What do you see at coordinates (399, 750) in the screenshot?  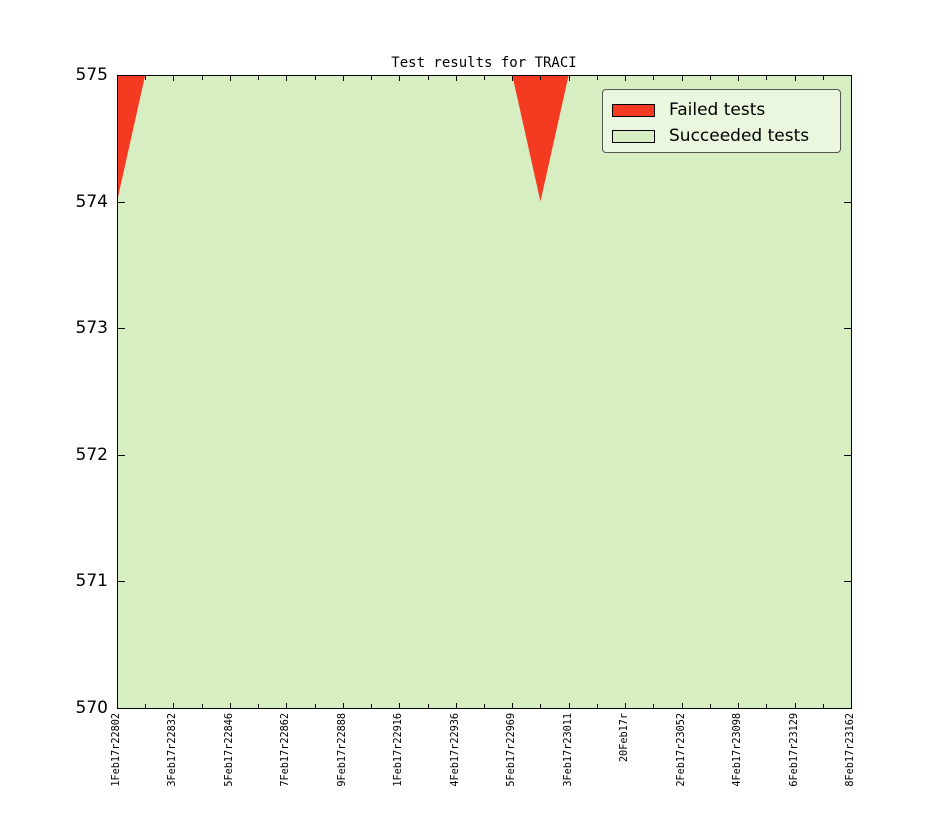 I see `x-tick-label: 1Feb17r22916` at bounding box center [399, 750].